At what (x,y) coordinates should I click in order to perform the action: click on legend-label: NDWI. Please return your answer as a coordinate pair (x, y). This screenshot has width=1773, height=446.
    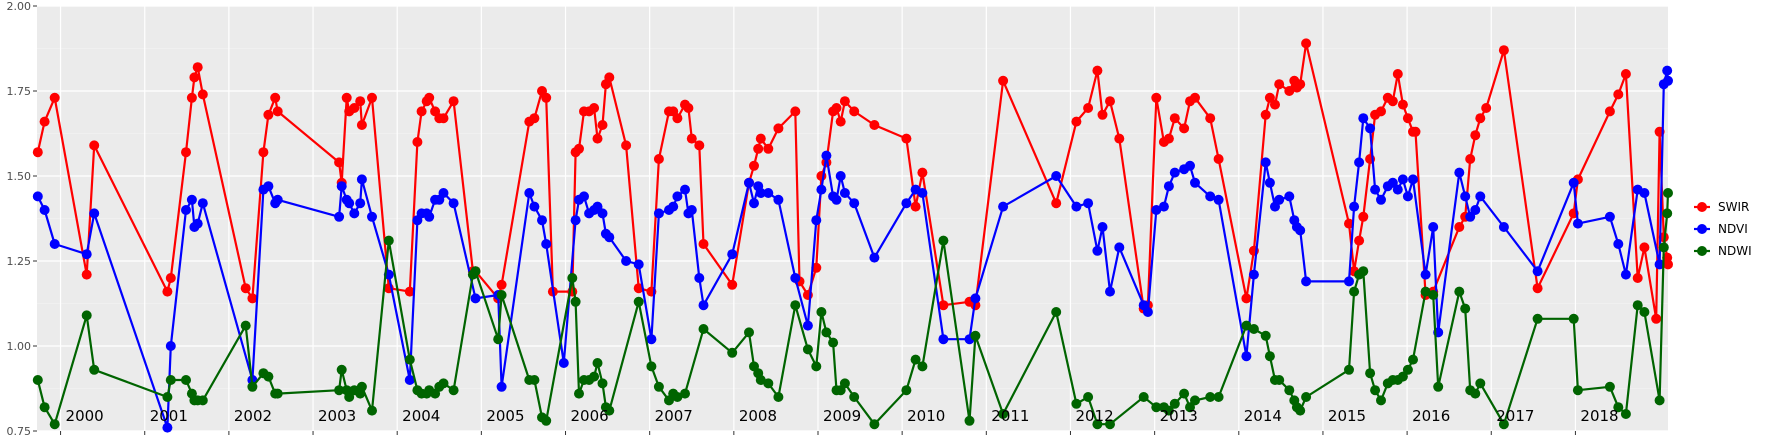
    Looking at the image, I should click on (1735, 251).